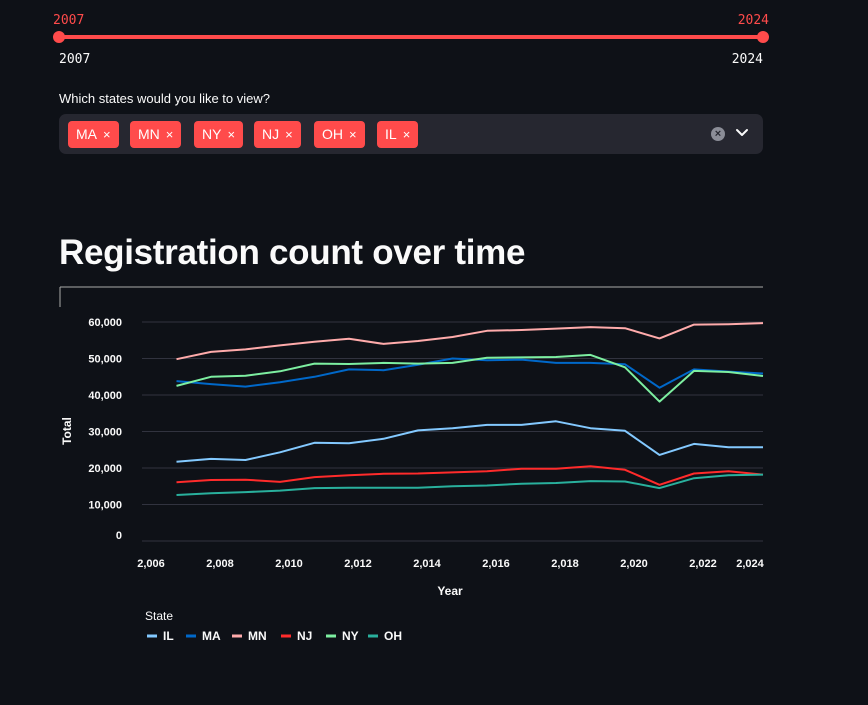 The width and height of the screenshot is (868, 705). What do you see at coordinates (105, 469) in the screenshot?
I see `y-tick-label: 20,000` at bounding box center [105, 469].